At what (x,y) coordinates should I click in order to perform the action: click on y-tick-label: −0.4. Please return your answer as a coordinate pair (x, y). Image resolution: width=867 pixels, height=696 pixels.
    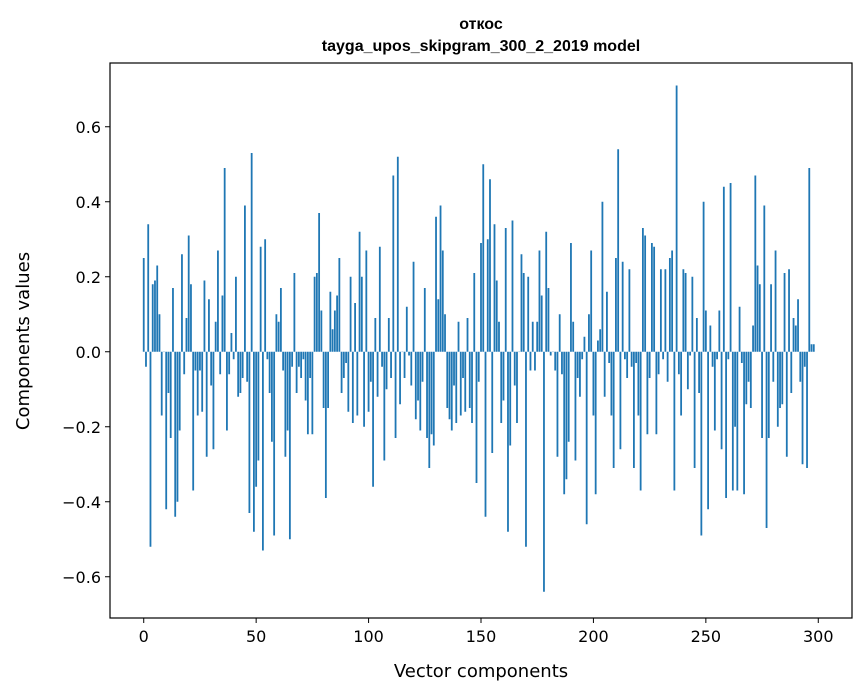
    Looking at the image, I should click on (81, 502).